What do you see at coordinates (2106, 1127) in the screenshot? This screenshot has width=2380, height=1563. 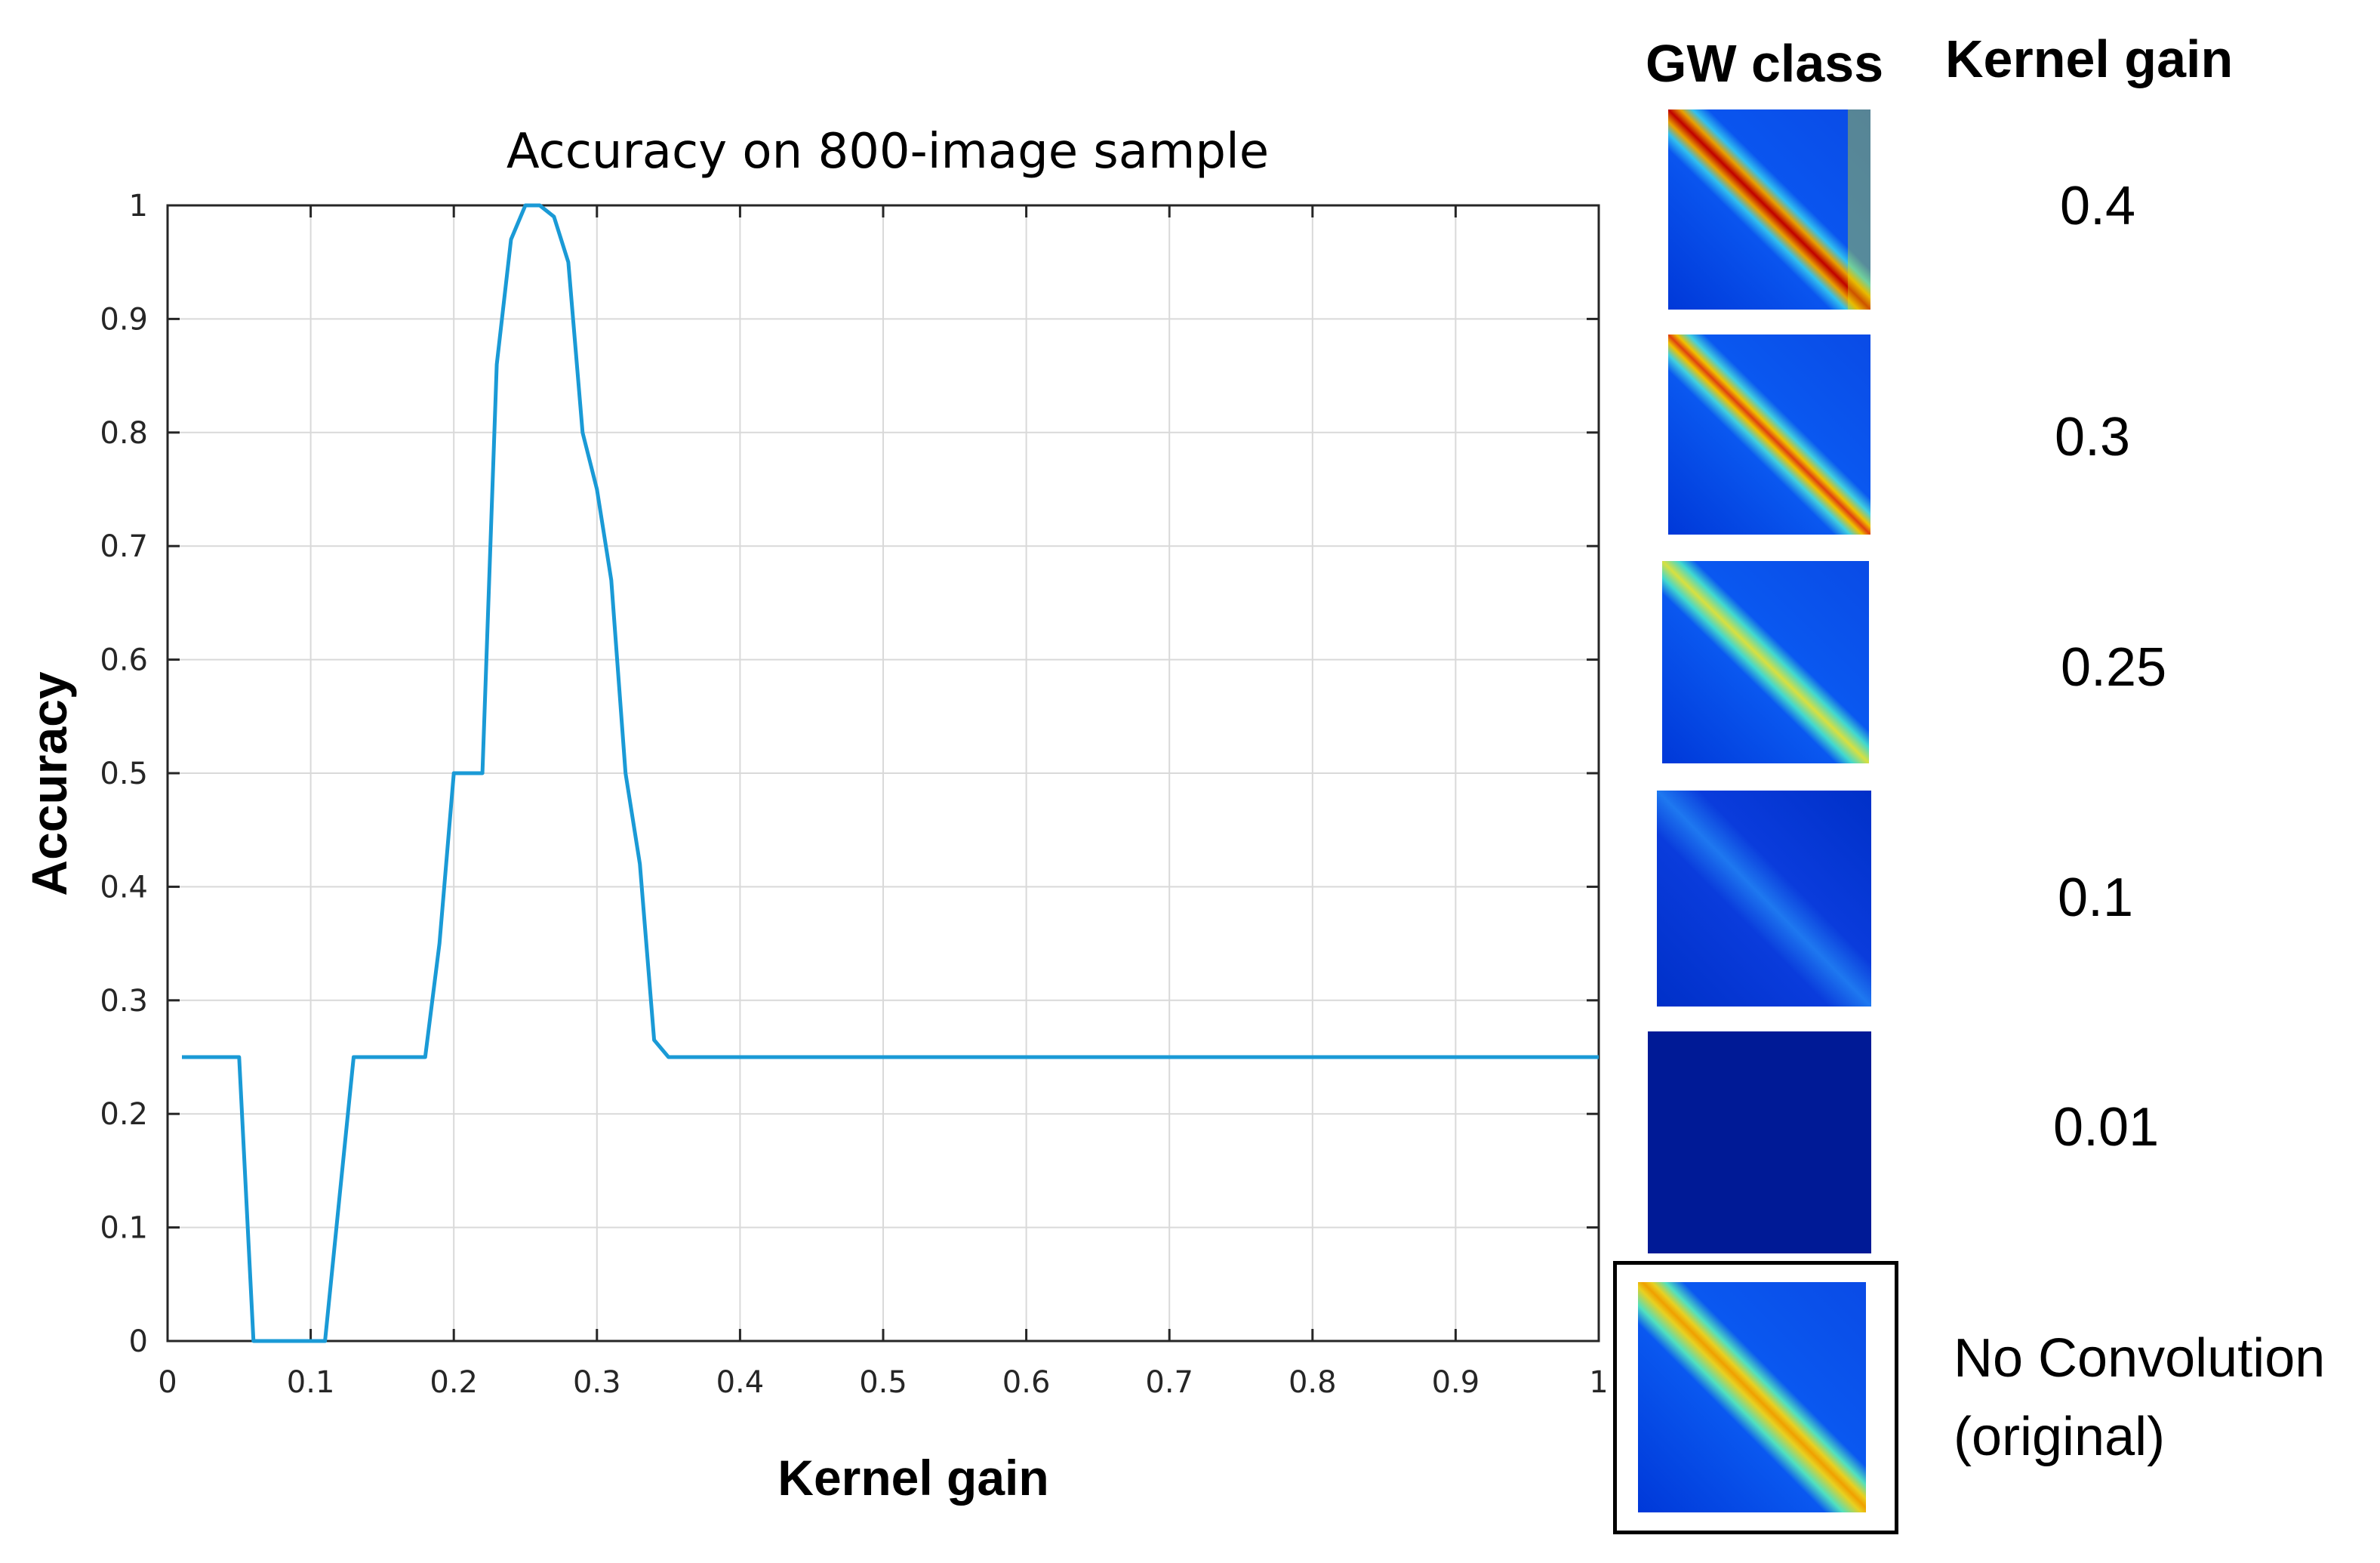 I see `gain-value-0.01: 0.01` at bounding box center [2106, 1127].